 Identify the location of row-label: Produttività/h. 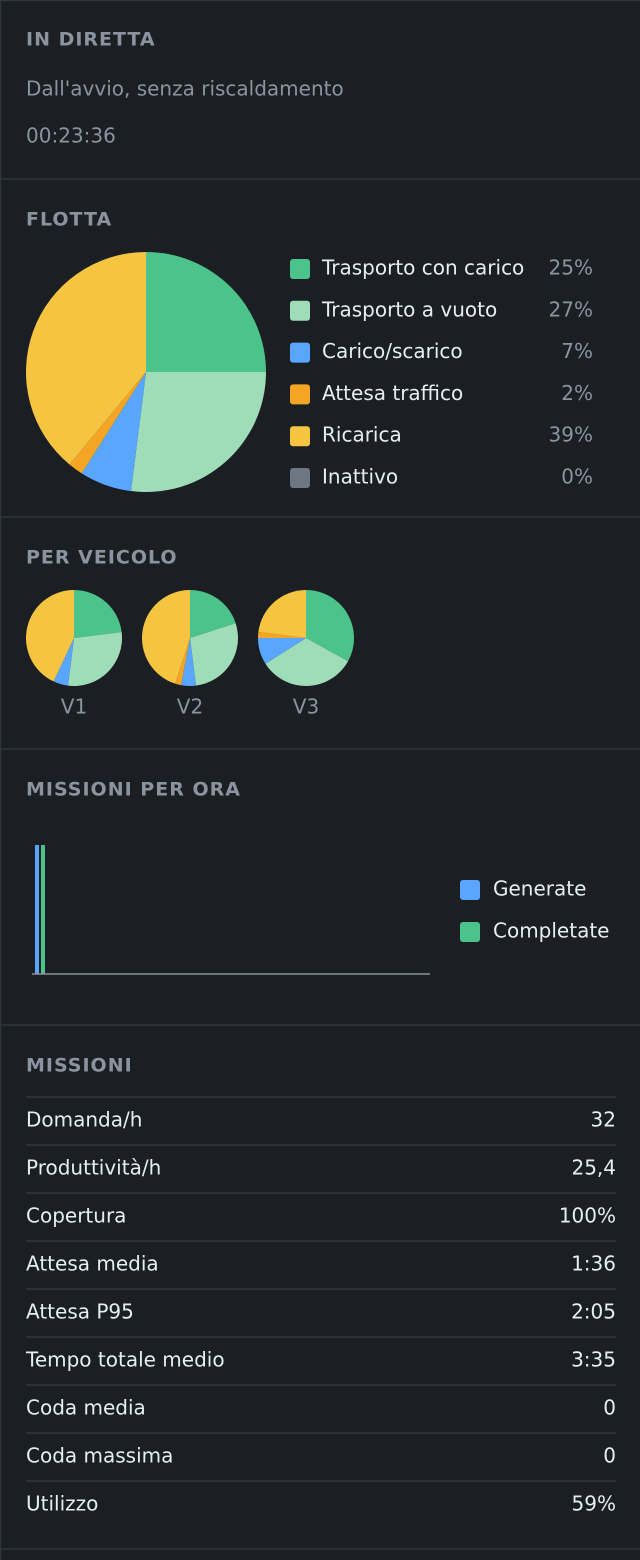
(93, 1168).